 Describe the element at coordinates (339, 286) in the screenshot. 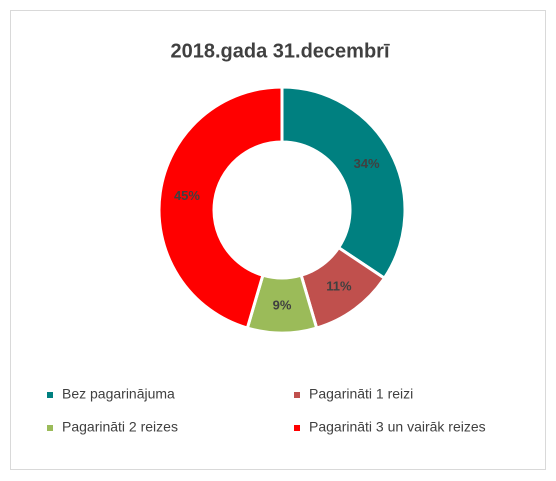

I see `data-label: 11%` at that location.